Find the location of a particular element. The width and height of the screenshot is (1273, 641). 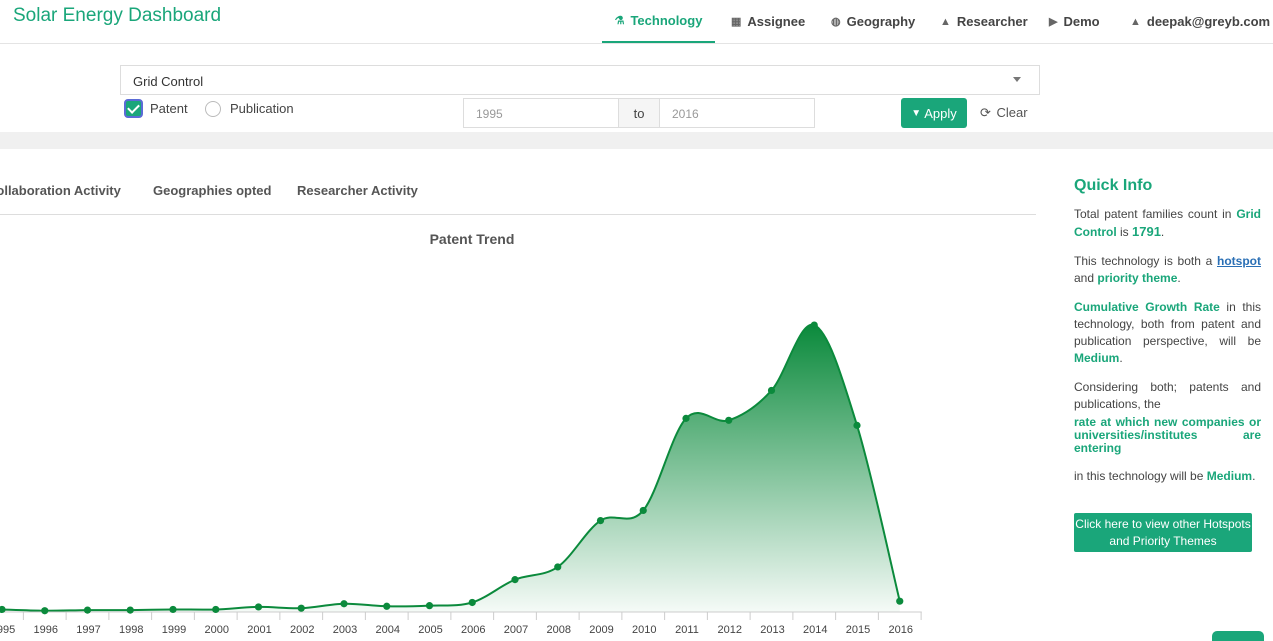

data-point-2006 is located at coordinates (472, 602).